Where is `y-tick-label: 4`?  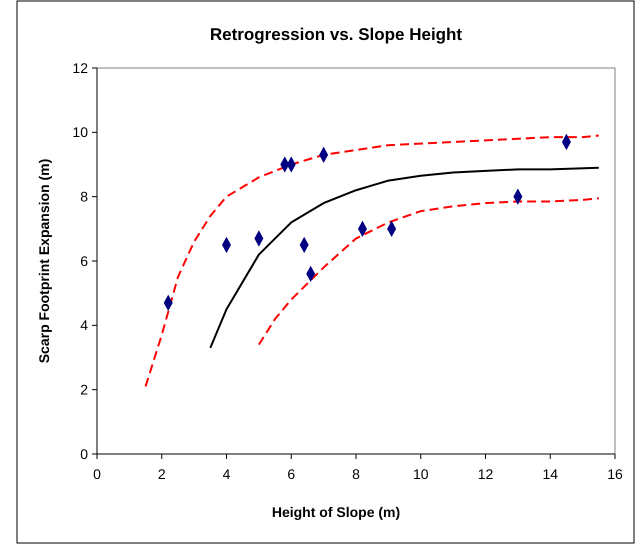
y-tick-label: 4 is located at coordinates (84, 325).